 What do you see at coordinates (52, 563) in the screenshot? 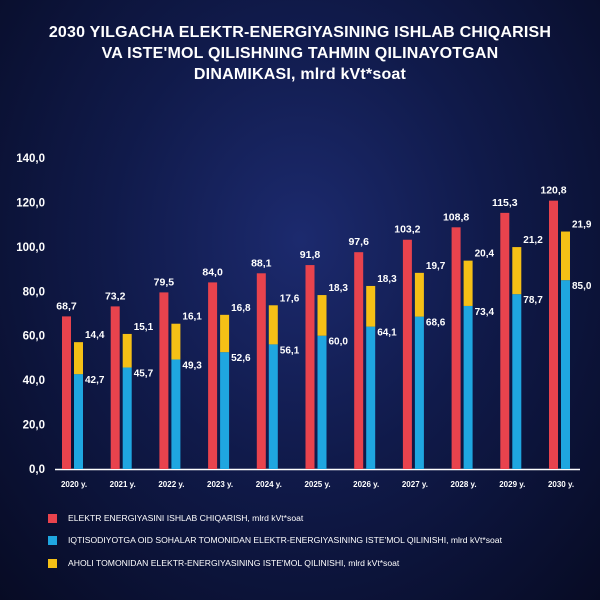
I see `legend-swatch-population` at bounding box center [52, 563].